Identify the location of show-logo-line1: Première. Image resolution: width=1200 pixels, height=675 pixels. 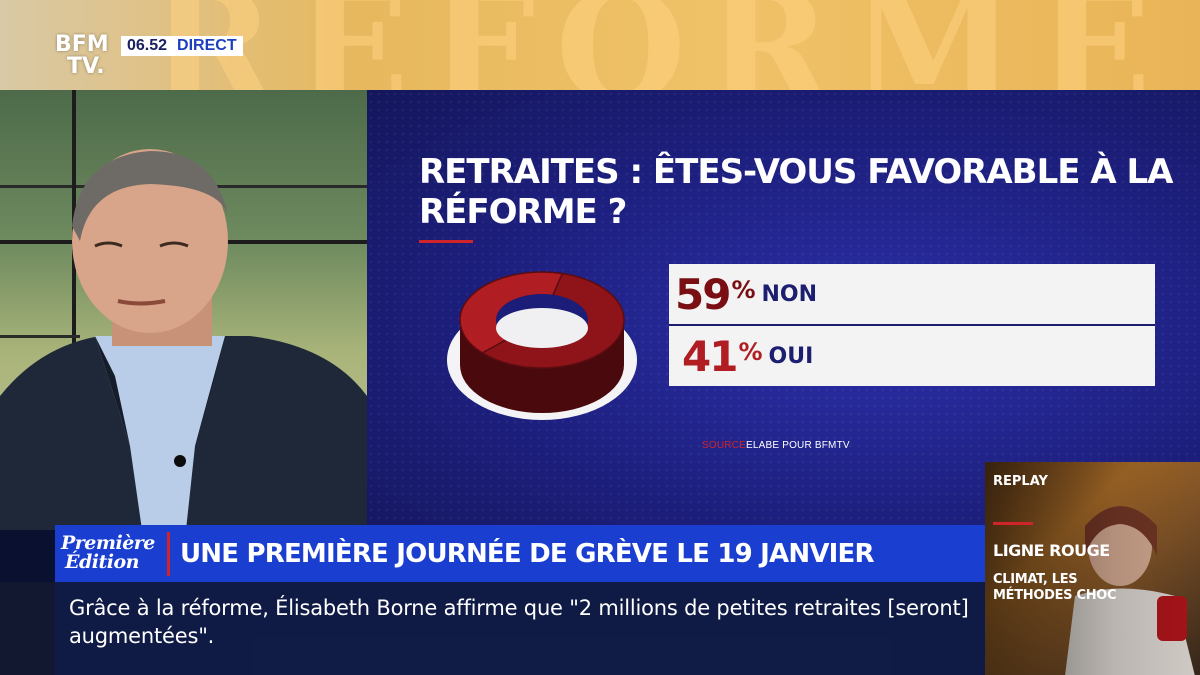
(108, 543).